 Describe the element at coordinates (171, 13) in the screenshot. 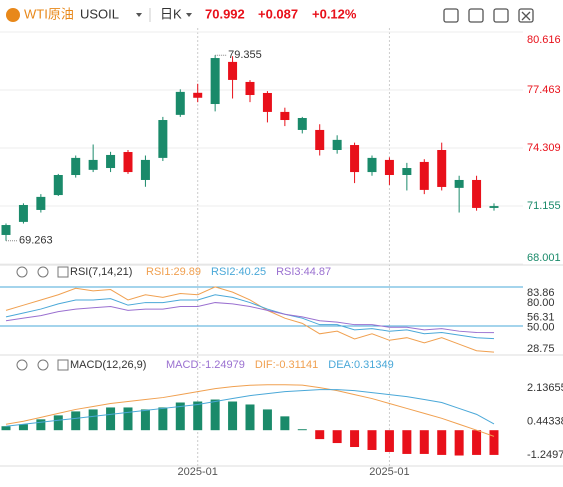

I see `period: 日K` at that location.